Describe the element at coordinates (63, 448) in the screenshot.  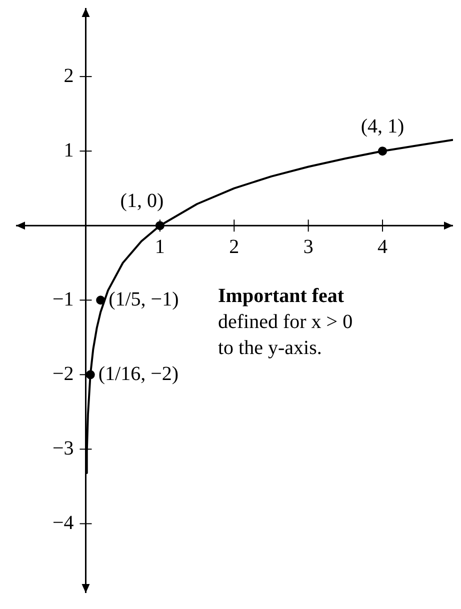
I see `y-tick-label: −3` at that location.